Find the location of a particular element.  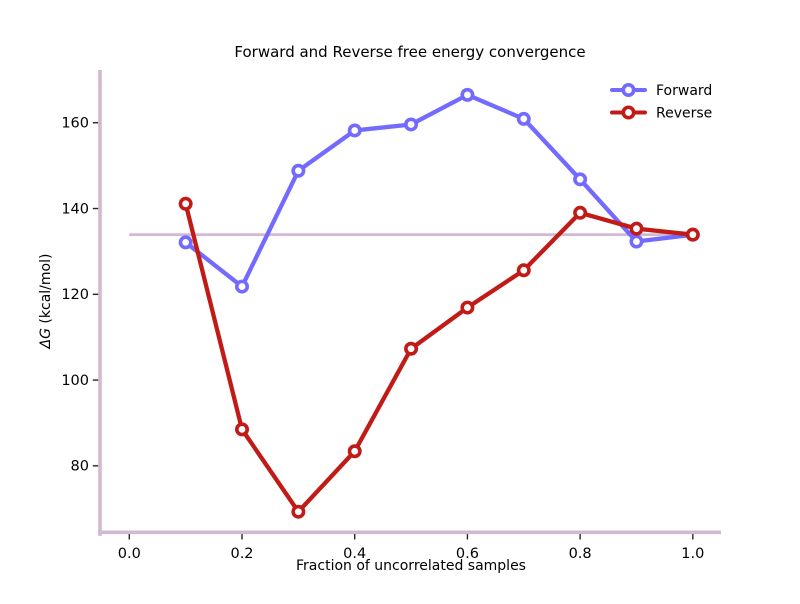

bottom-spine is located at coordinates (409, 532).